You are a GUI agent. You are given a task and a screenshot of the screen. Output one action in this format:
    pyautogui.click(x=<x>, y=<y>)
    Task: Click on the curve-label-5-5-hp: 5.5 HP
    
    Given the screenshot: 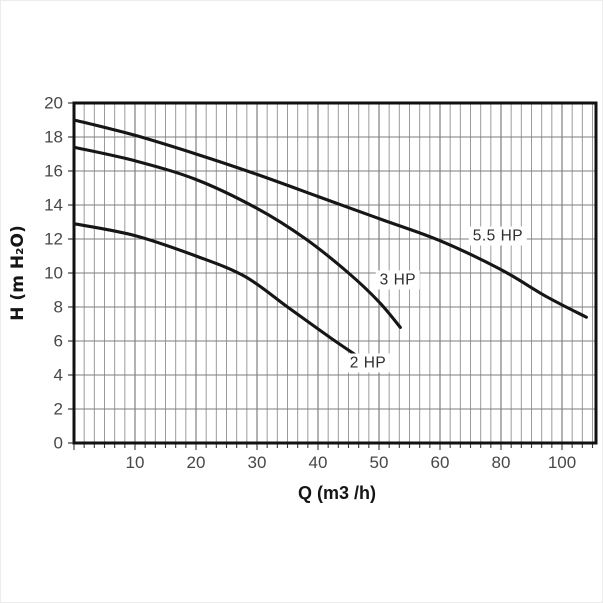 What is the action you would take?
    pyautogui.click(x=498, y=236)
    